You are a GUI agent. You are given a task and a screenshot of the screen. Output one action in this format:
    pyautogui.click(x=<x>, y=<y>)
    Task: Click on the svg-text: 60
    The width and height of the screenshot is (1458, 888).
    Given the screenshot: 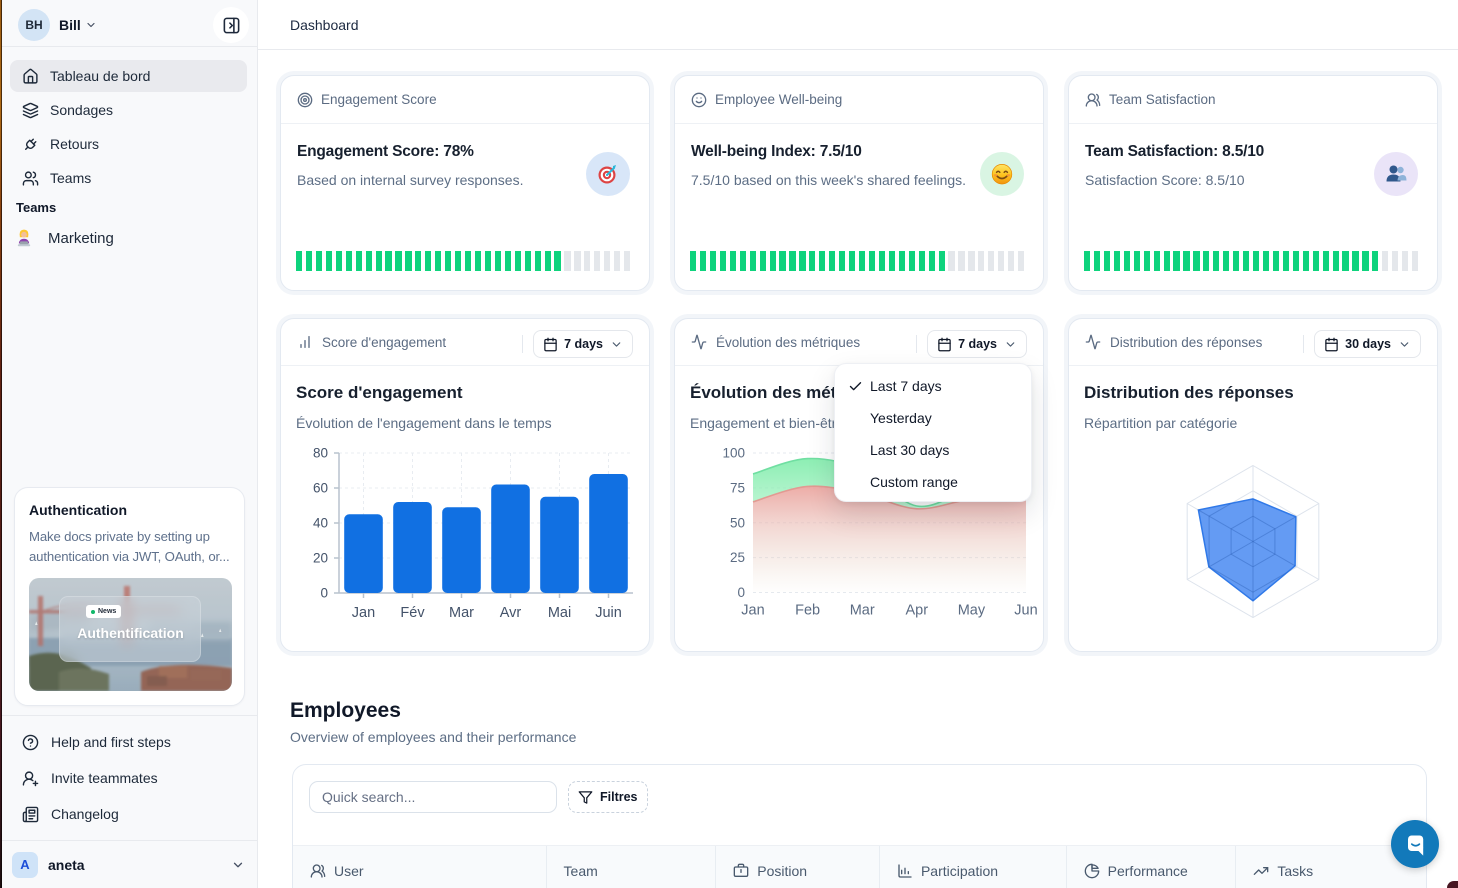 What is the action you would take?
    pyautogui.click(x=320, y=488)
    